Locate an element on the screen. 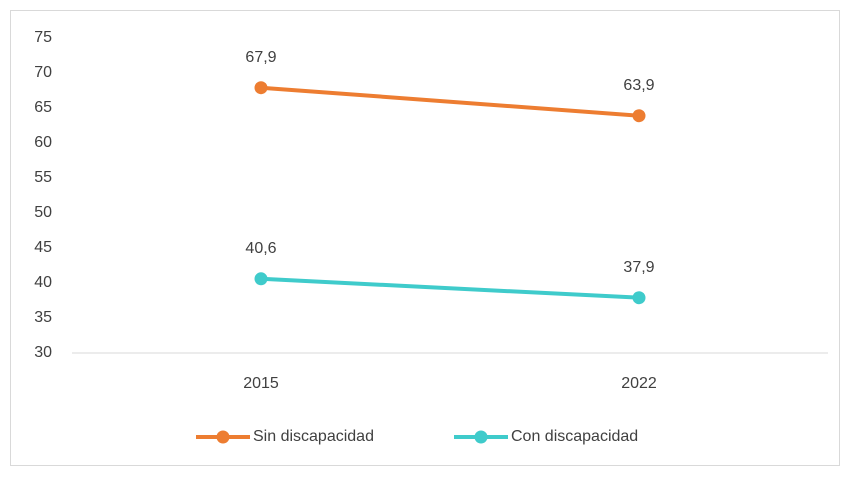 Image resolution: width=844 pixels, height=477 pixels. x-tick-label: 2015 is located at coordinates (261, 383).